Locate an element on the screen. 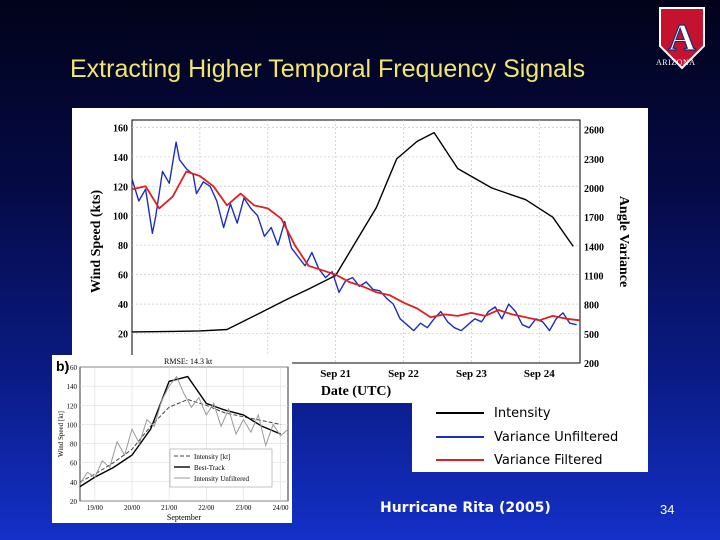 The width and height of the screenshot is (720, 540). legend-label: Variance Unfiltered is located at coordinates (556, 437).